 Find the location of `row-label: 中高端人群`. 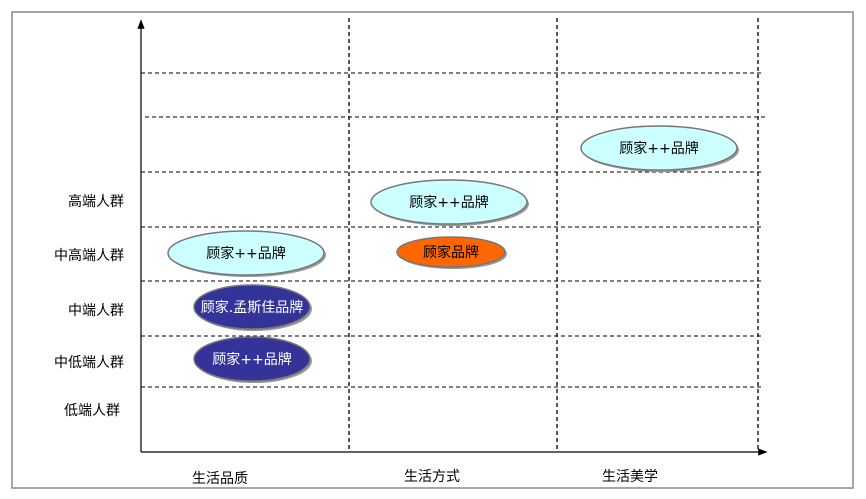

row-label: 中高端人群 is located at coordinates (89, 255).